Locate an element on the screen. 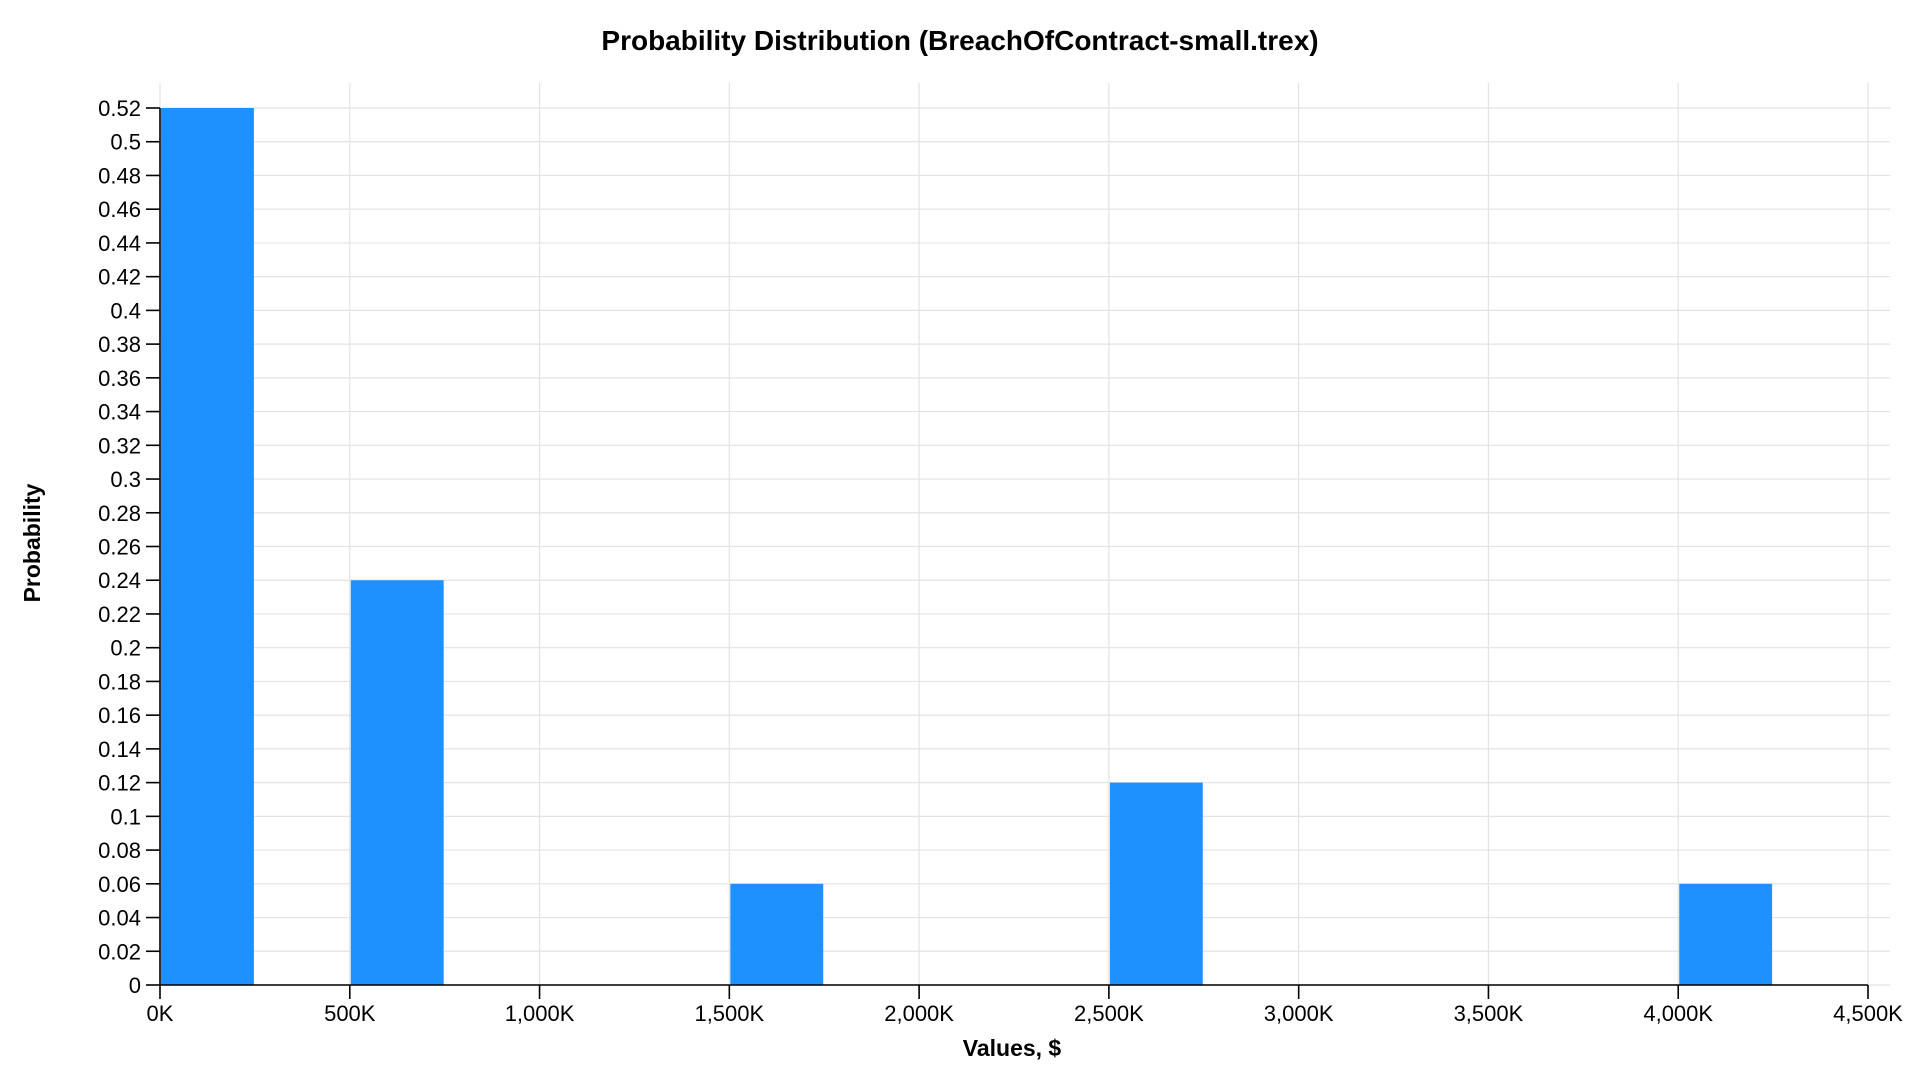  y-tick-label: 0.14 is located at coordinates (119, 749).